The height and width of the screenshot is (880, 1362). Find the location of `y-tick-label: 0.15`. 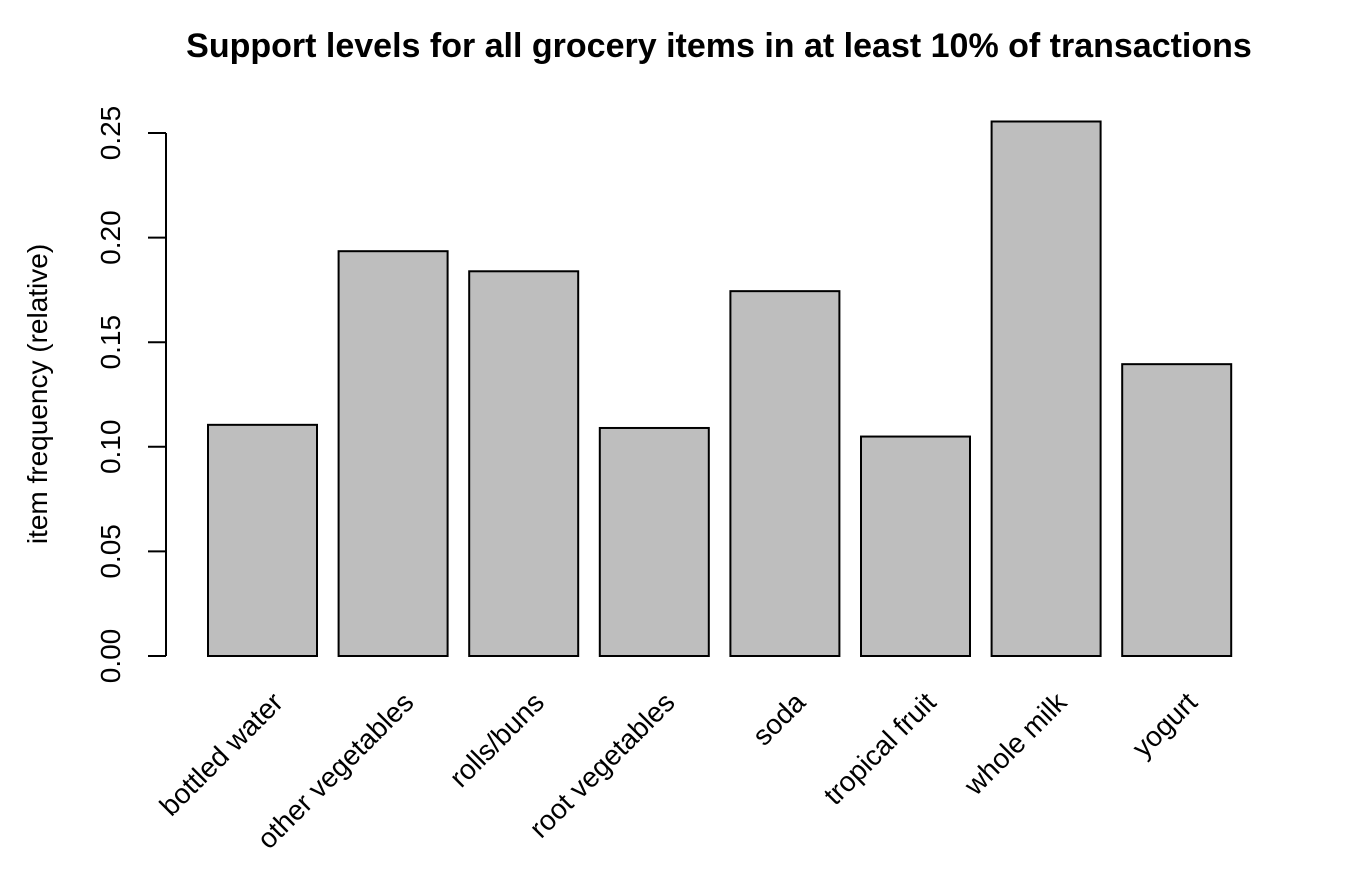

y-tick-label: 0.15 is located at coordinates (110, 342).